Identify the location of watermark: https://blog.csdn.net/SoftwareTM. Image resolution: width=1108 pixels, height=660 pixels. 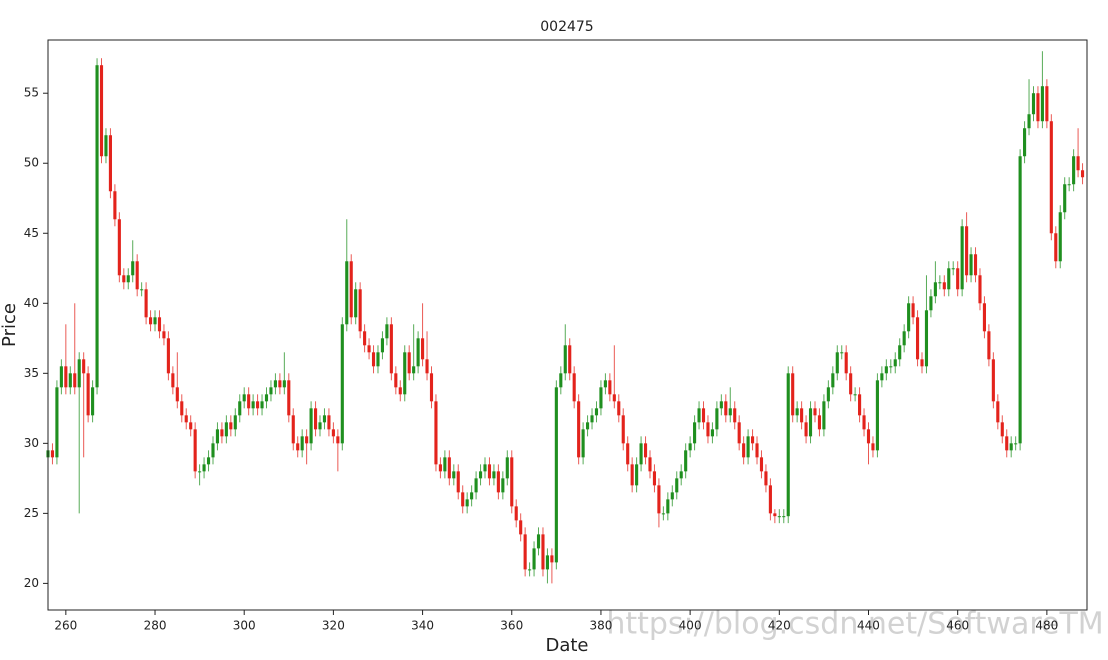
(854, 624).